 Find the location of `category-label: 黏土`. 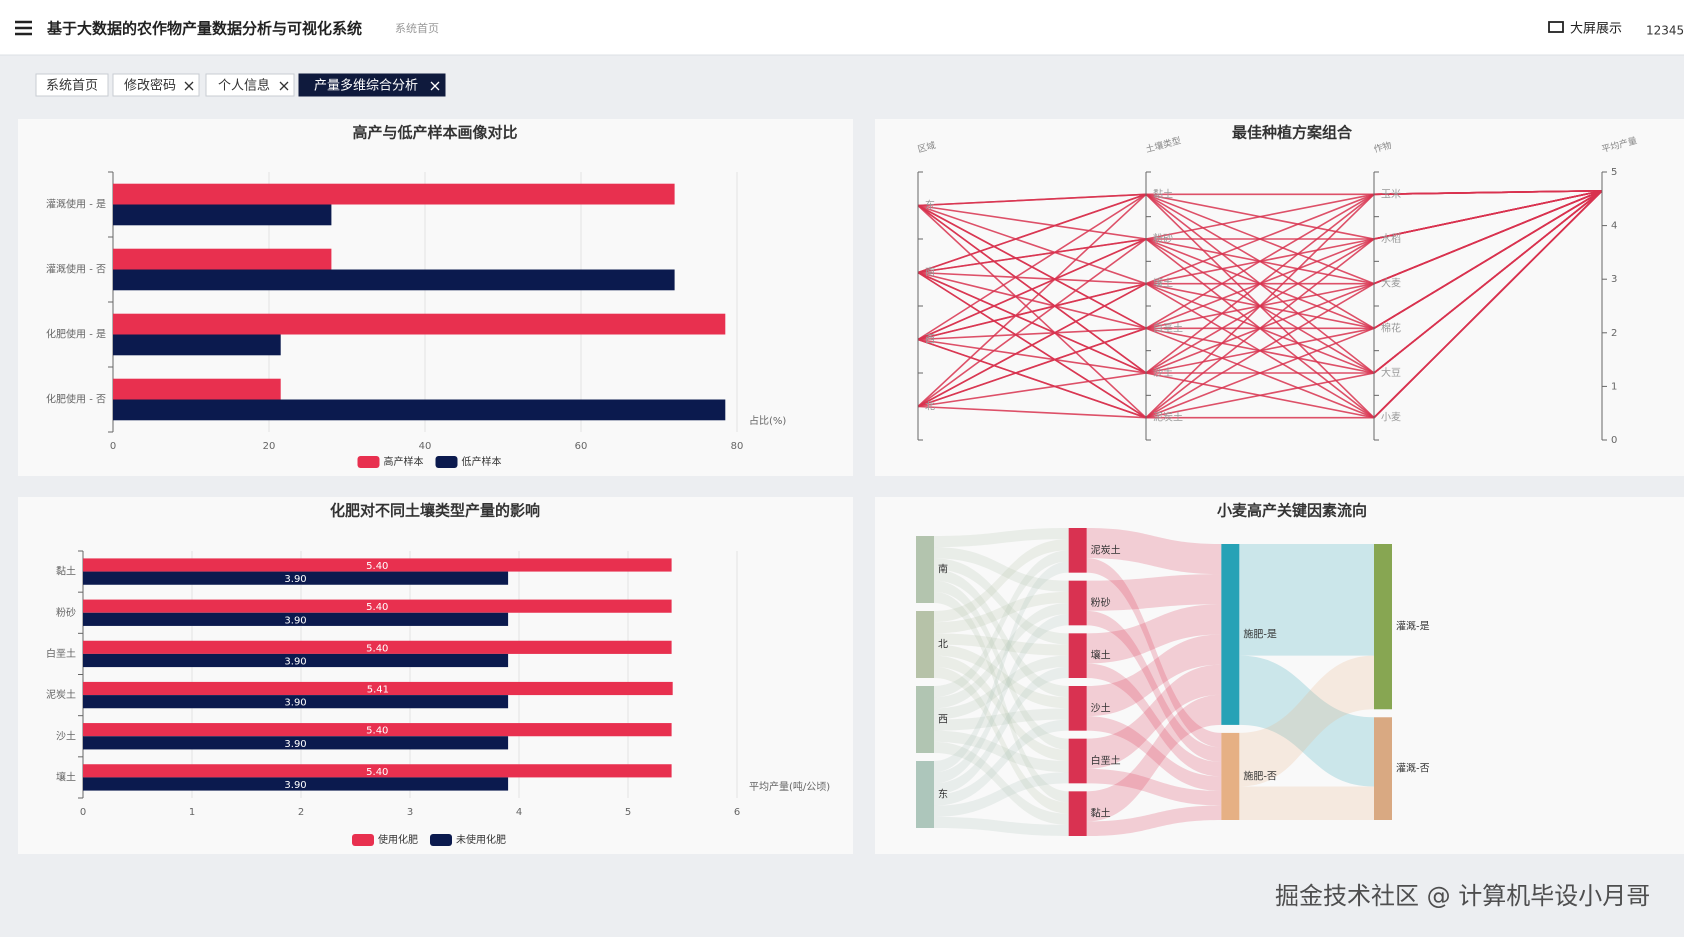

category-label: 黏土 is located at coordinates (1163, 193).